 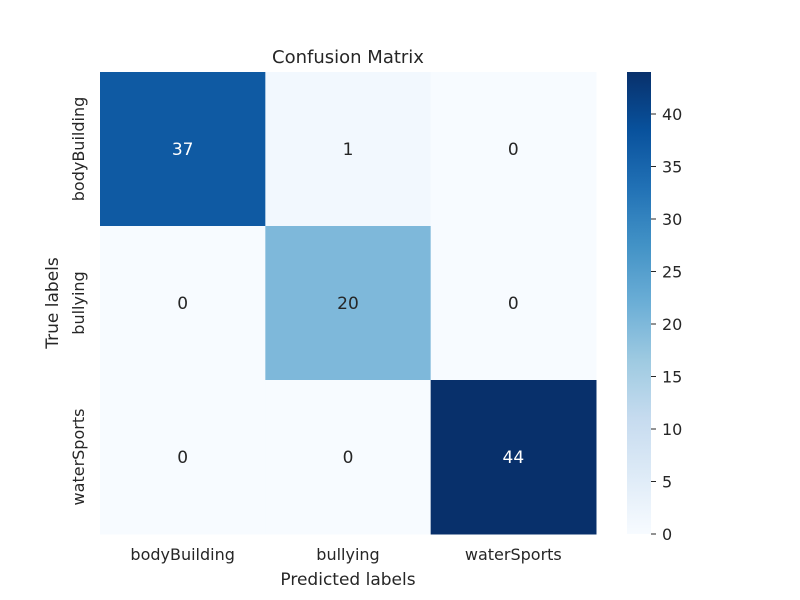 What do you see at coordinates (78, 149) in the screenshot?
I see `y-tick-label: bodyBuilding` at bounding box center [78, 149].